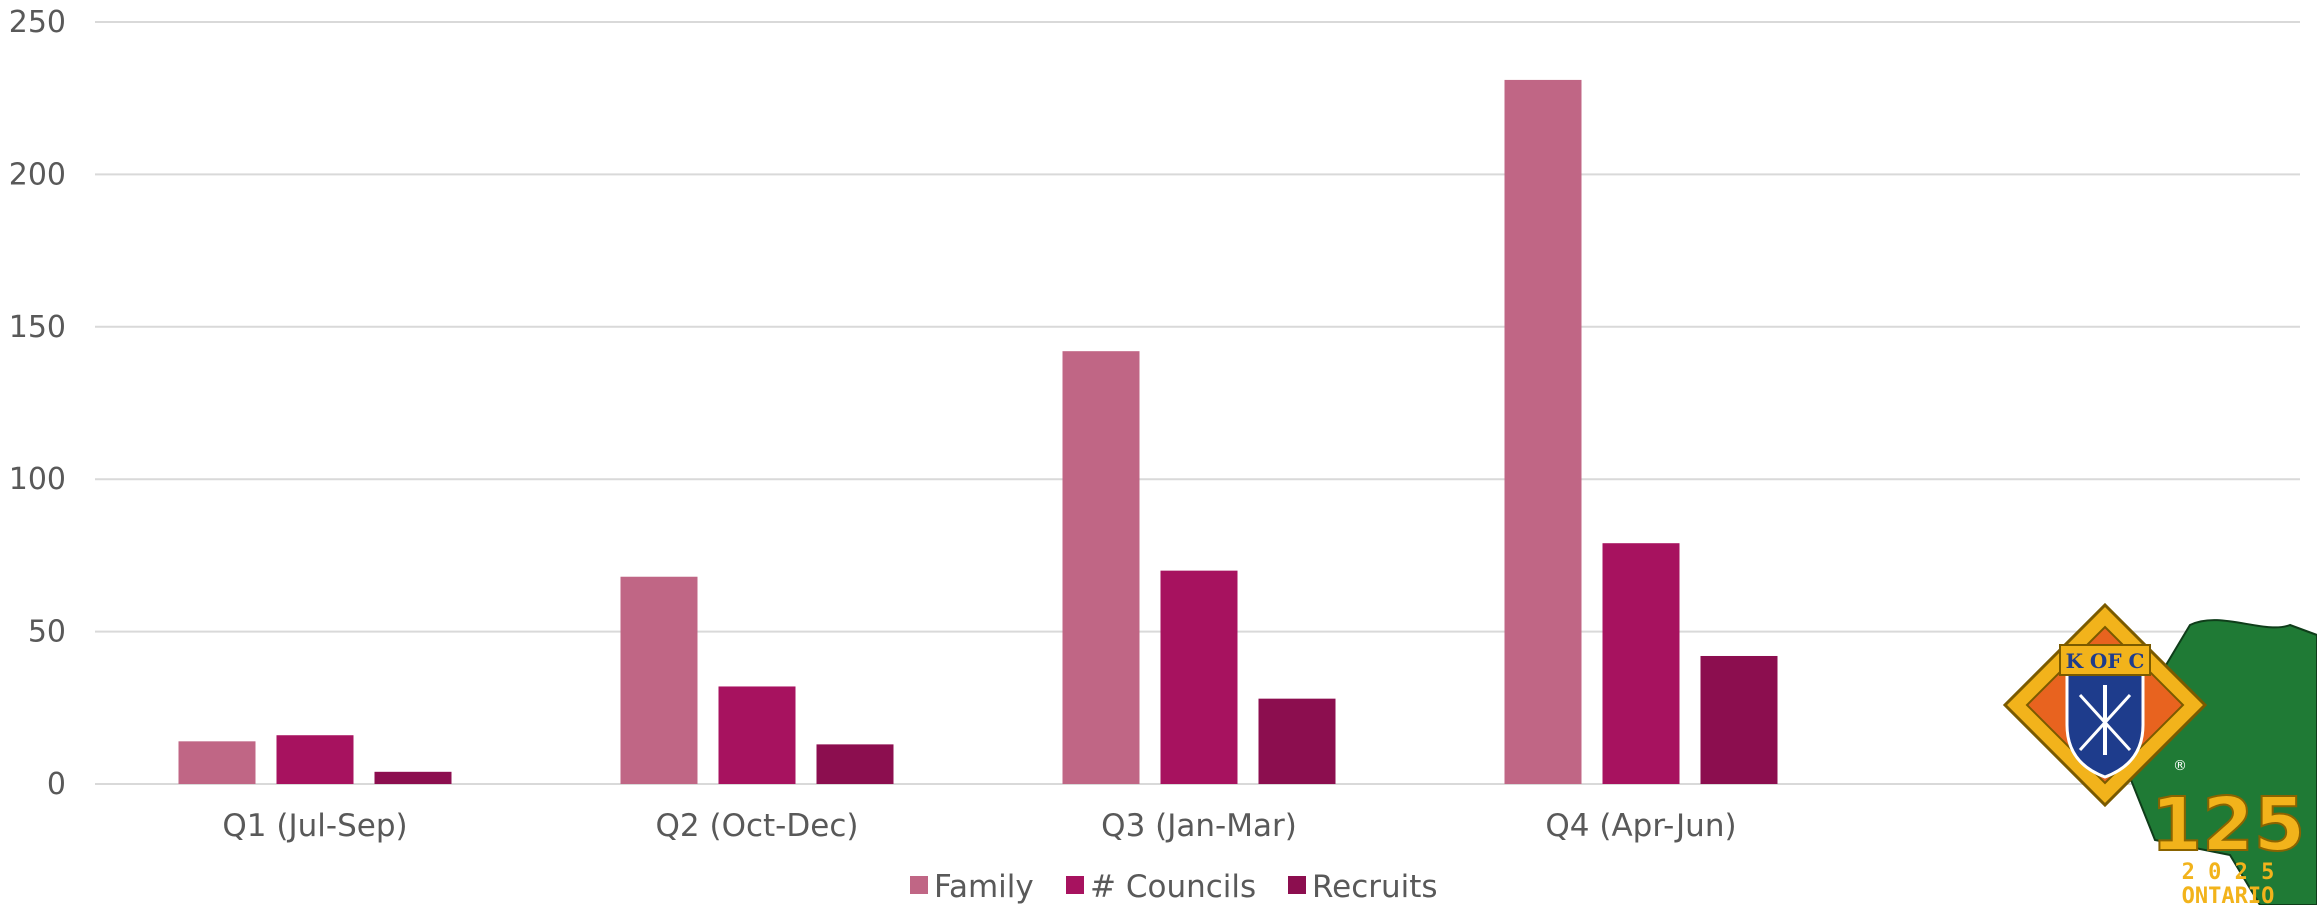  I want to click on y-tick-label: 150, so click(37, 327).